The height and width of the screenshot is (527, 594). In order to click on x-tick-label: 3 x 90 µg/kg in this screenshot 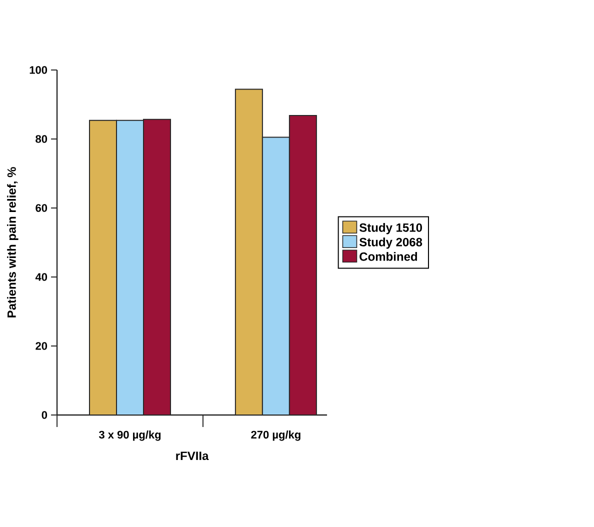, I will do `click(129, 435)`.